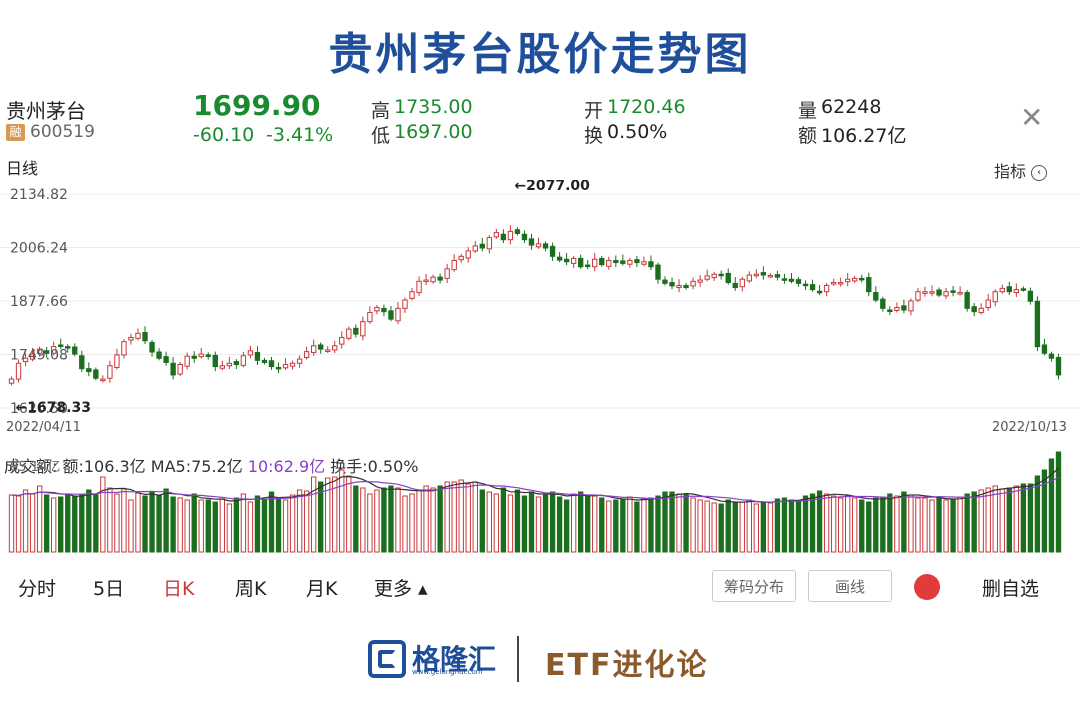  I want to click on amount-value: 106.27亿, so click(864, 136).